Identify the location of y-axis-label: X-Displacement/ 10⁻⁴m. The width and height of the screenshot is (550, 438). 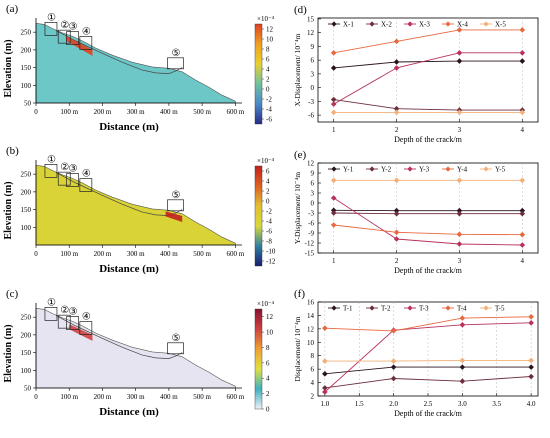
(297, 69).